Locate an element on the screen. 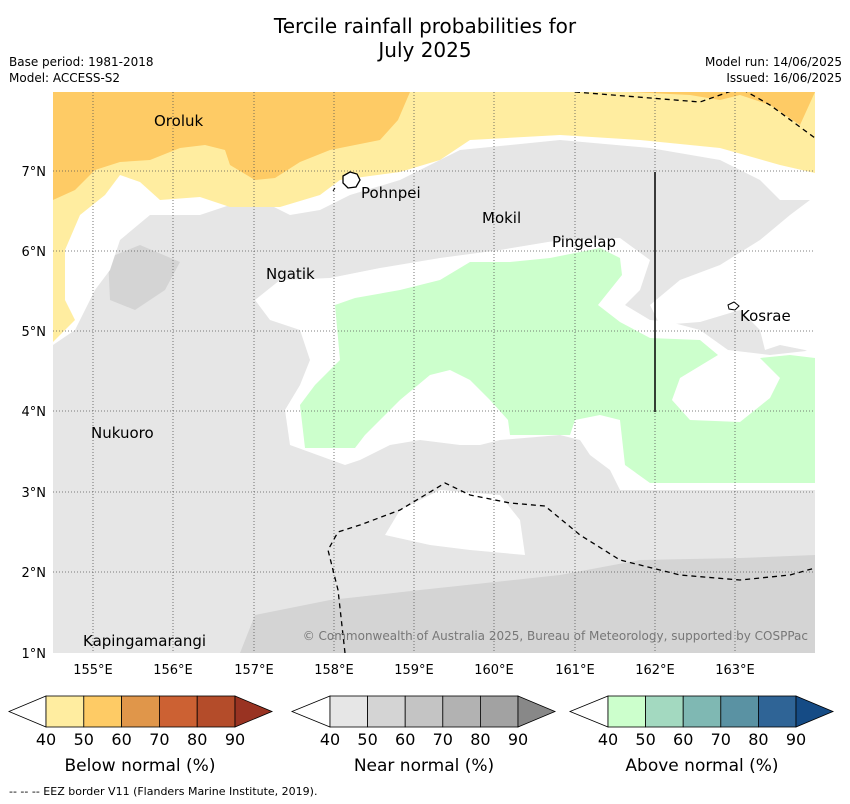 The image size is (850, 804). place-label: Kapingamarangi is located at coordinates (144, 641).